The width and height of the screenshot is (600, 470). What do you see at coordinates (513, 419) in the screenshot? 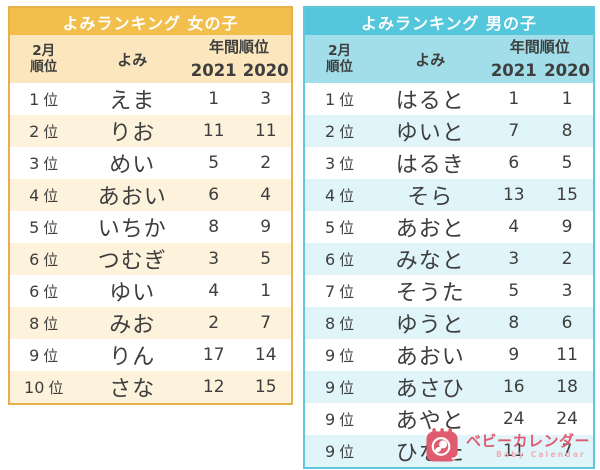
I see `rank-2021-cell: 24` at bounding box center [513, 419].